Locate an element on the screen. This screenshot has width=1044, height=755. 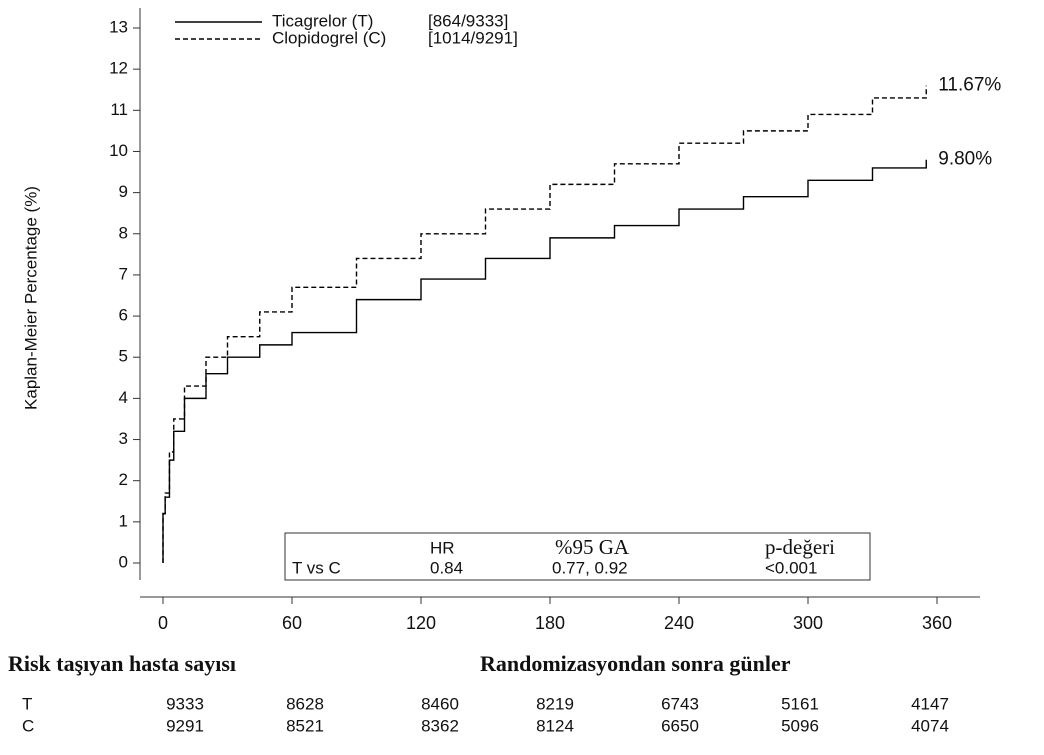
legend-events: [864/9333] is located at coordinates (468, 20).